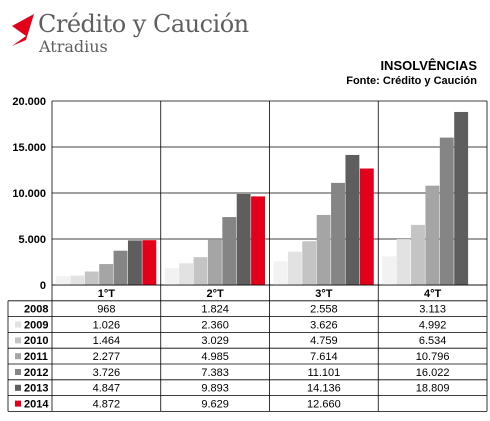  Describe the element at coordinates (215, 389) in the screenshot. I see `table-cell: 9.893` at that location.